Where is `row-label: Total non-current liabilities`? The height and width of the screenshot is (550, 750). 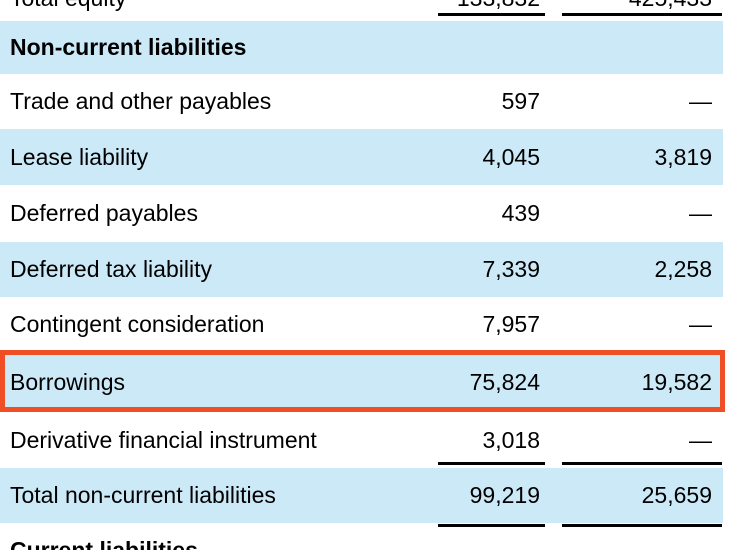
row-label: Total non-current liabilities is located at coordinates (143, 495).